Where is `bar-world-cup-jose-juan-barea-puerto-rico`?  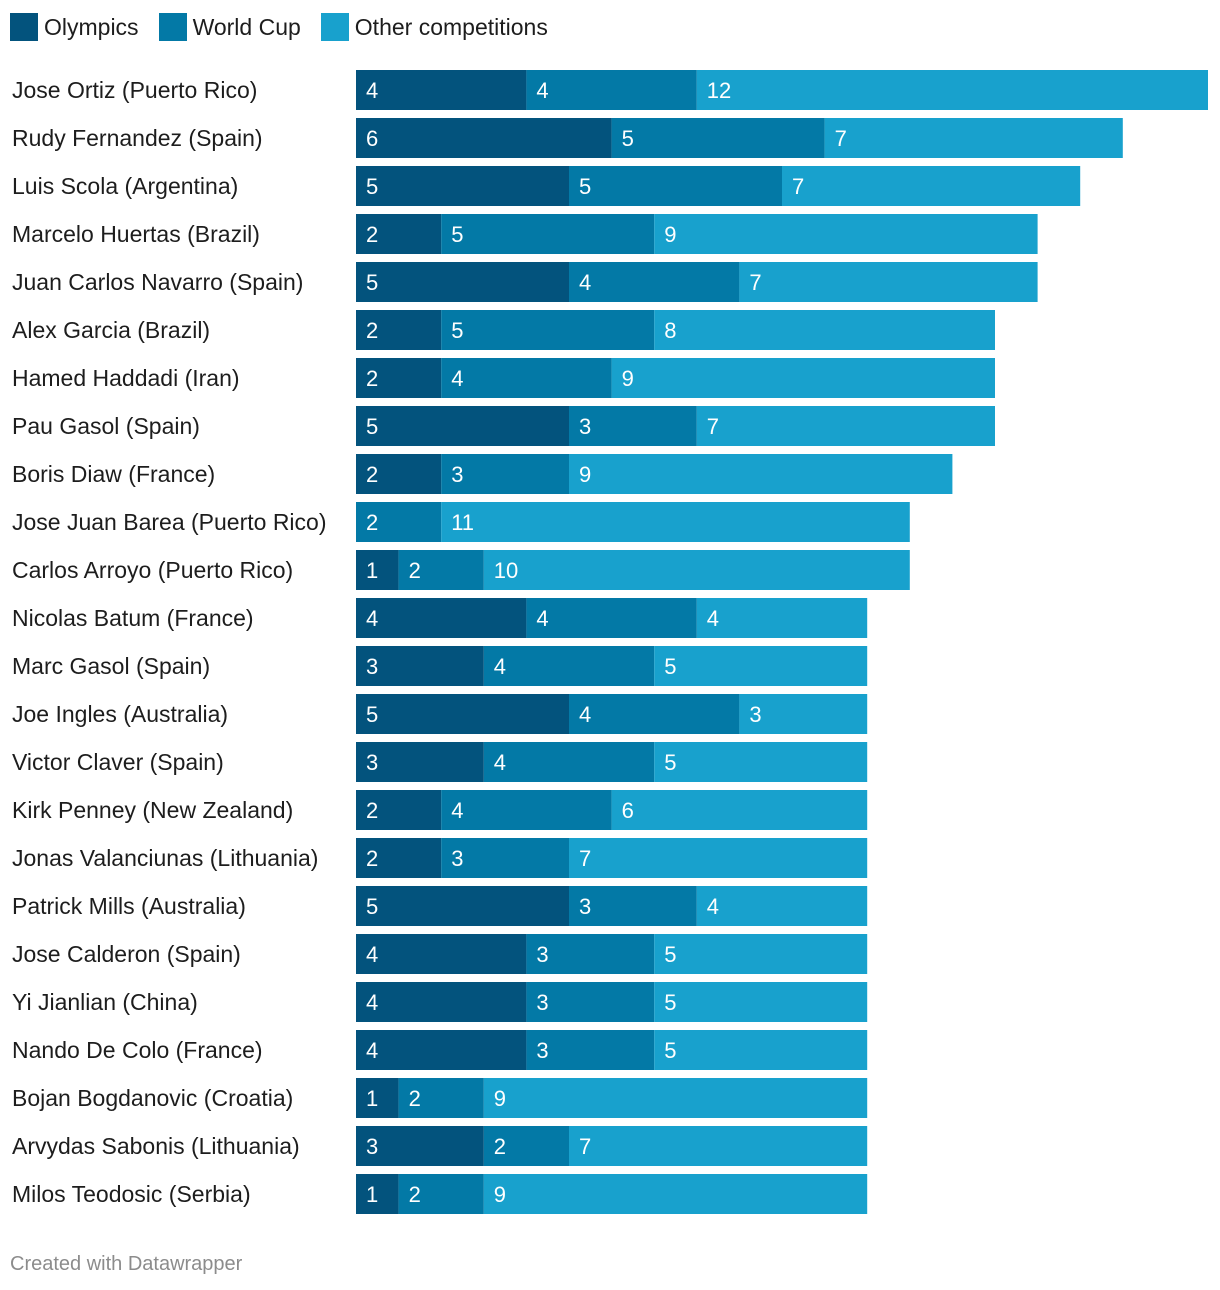 bar-world-cup-jose-juan-barea-puerto-rico is located at coordinates (399, 522).